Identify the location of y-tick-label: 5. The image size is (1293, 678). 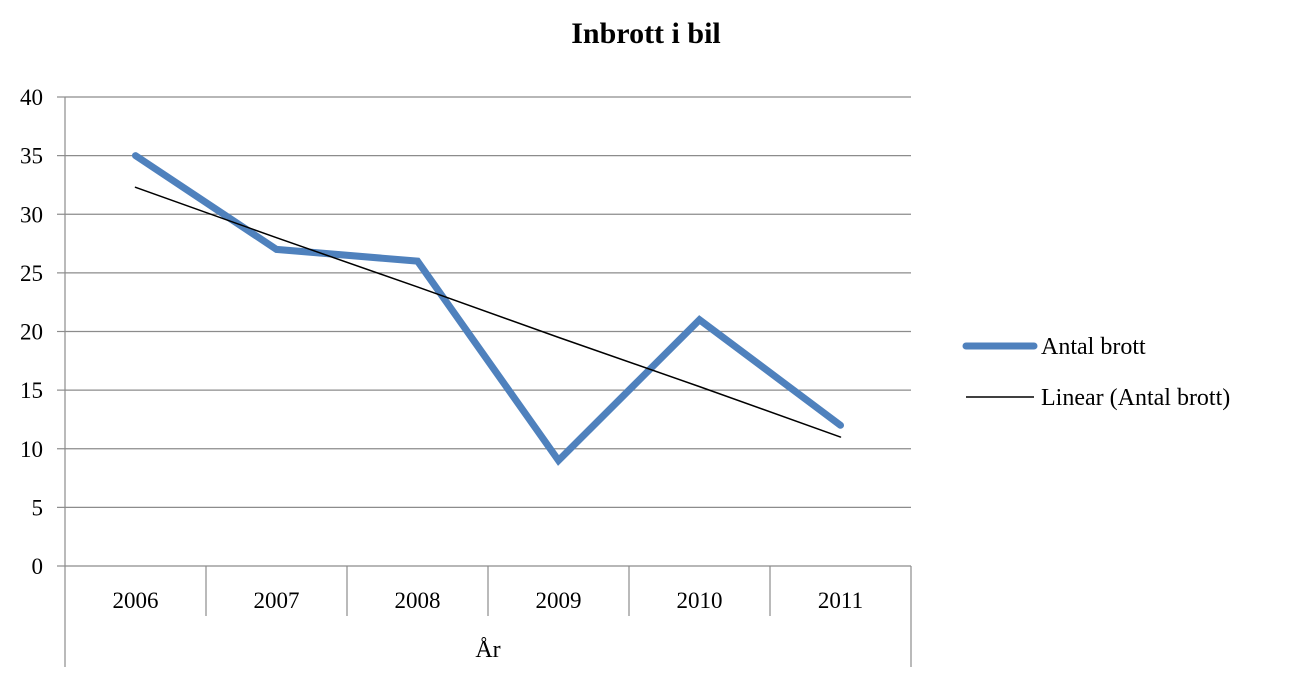
(38, 507).